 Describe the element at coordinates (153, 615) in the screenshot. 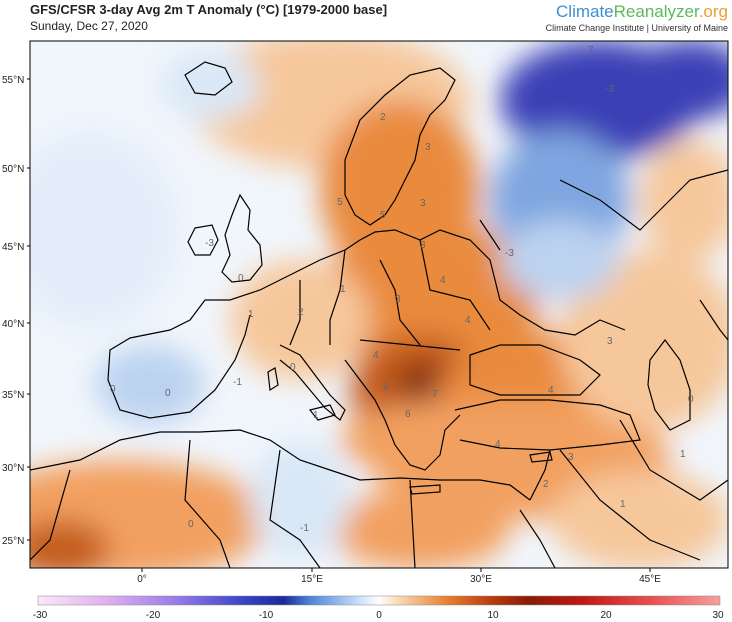

I see `colorbar-tick: -20` at that location.